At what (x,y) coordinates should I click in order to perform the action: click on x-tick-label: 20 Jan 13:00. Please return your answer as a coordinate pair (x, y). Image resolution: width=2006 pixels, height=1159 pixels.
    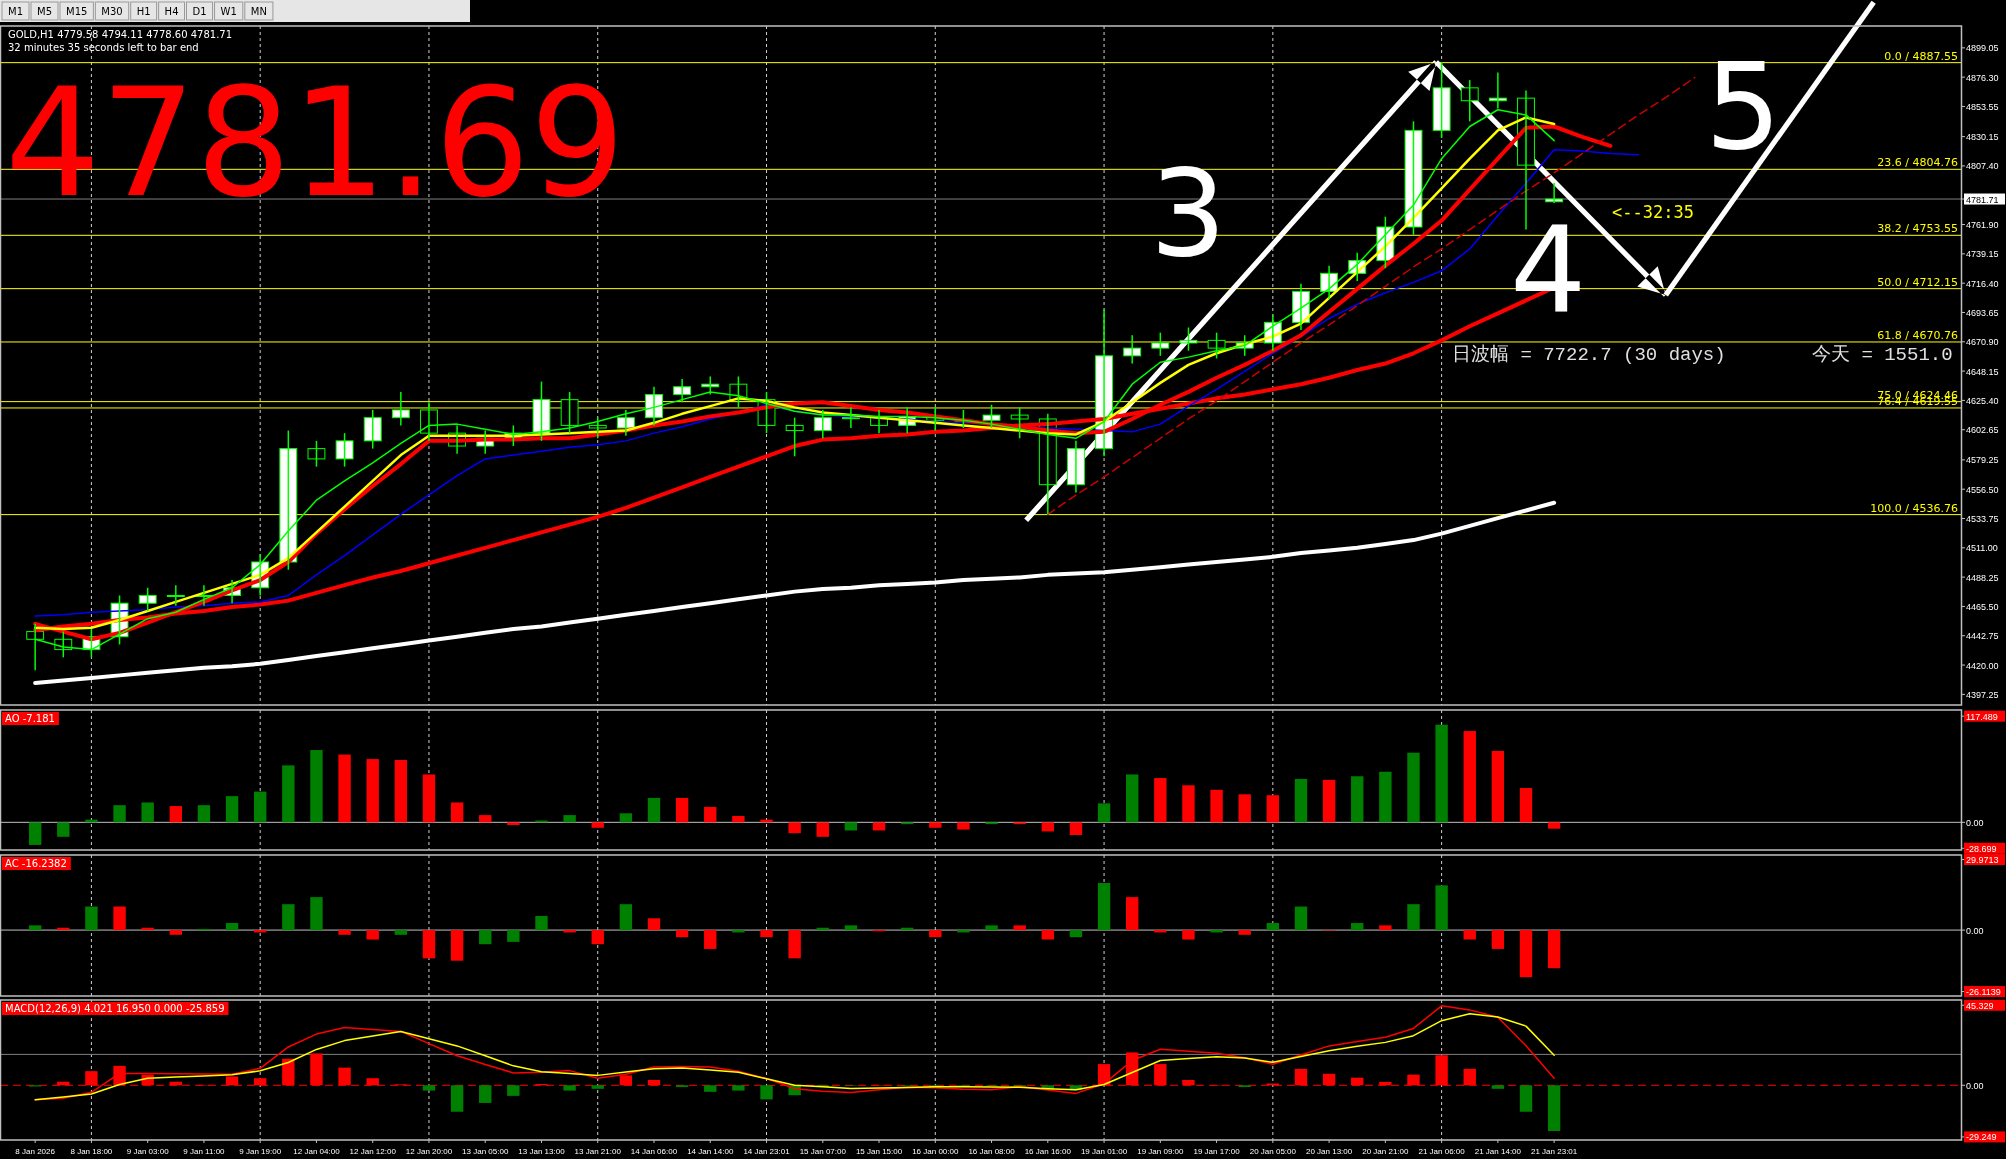
    Looking at the image, I should click on (1329, 1151).